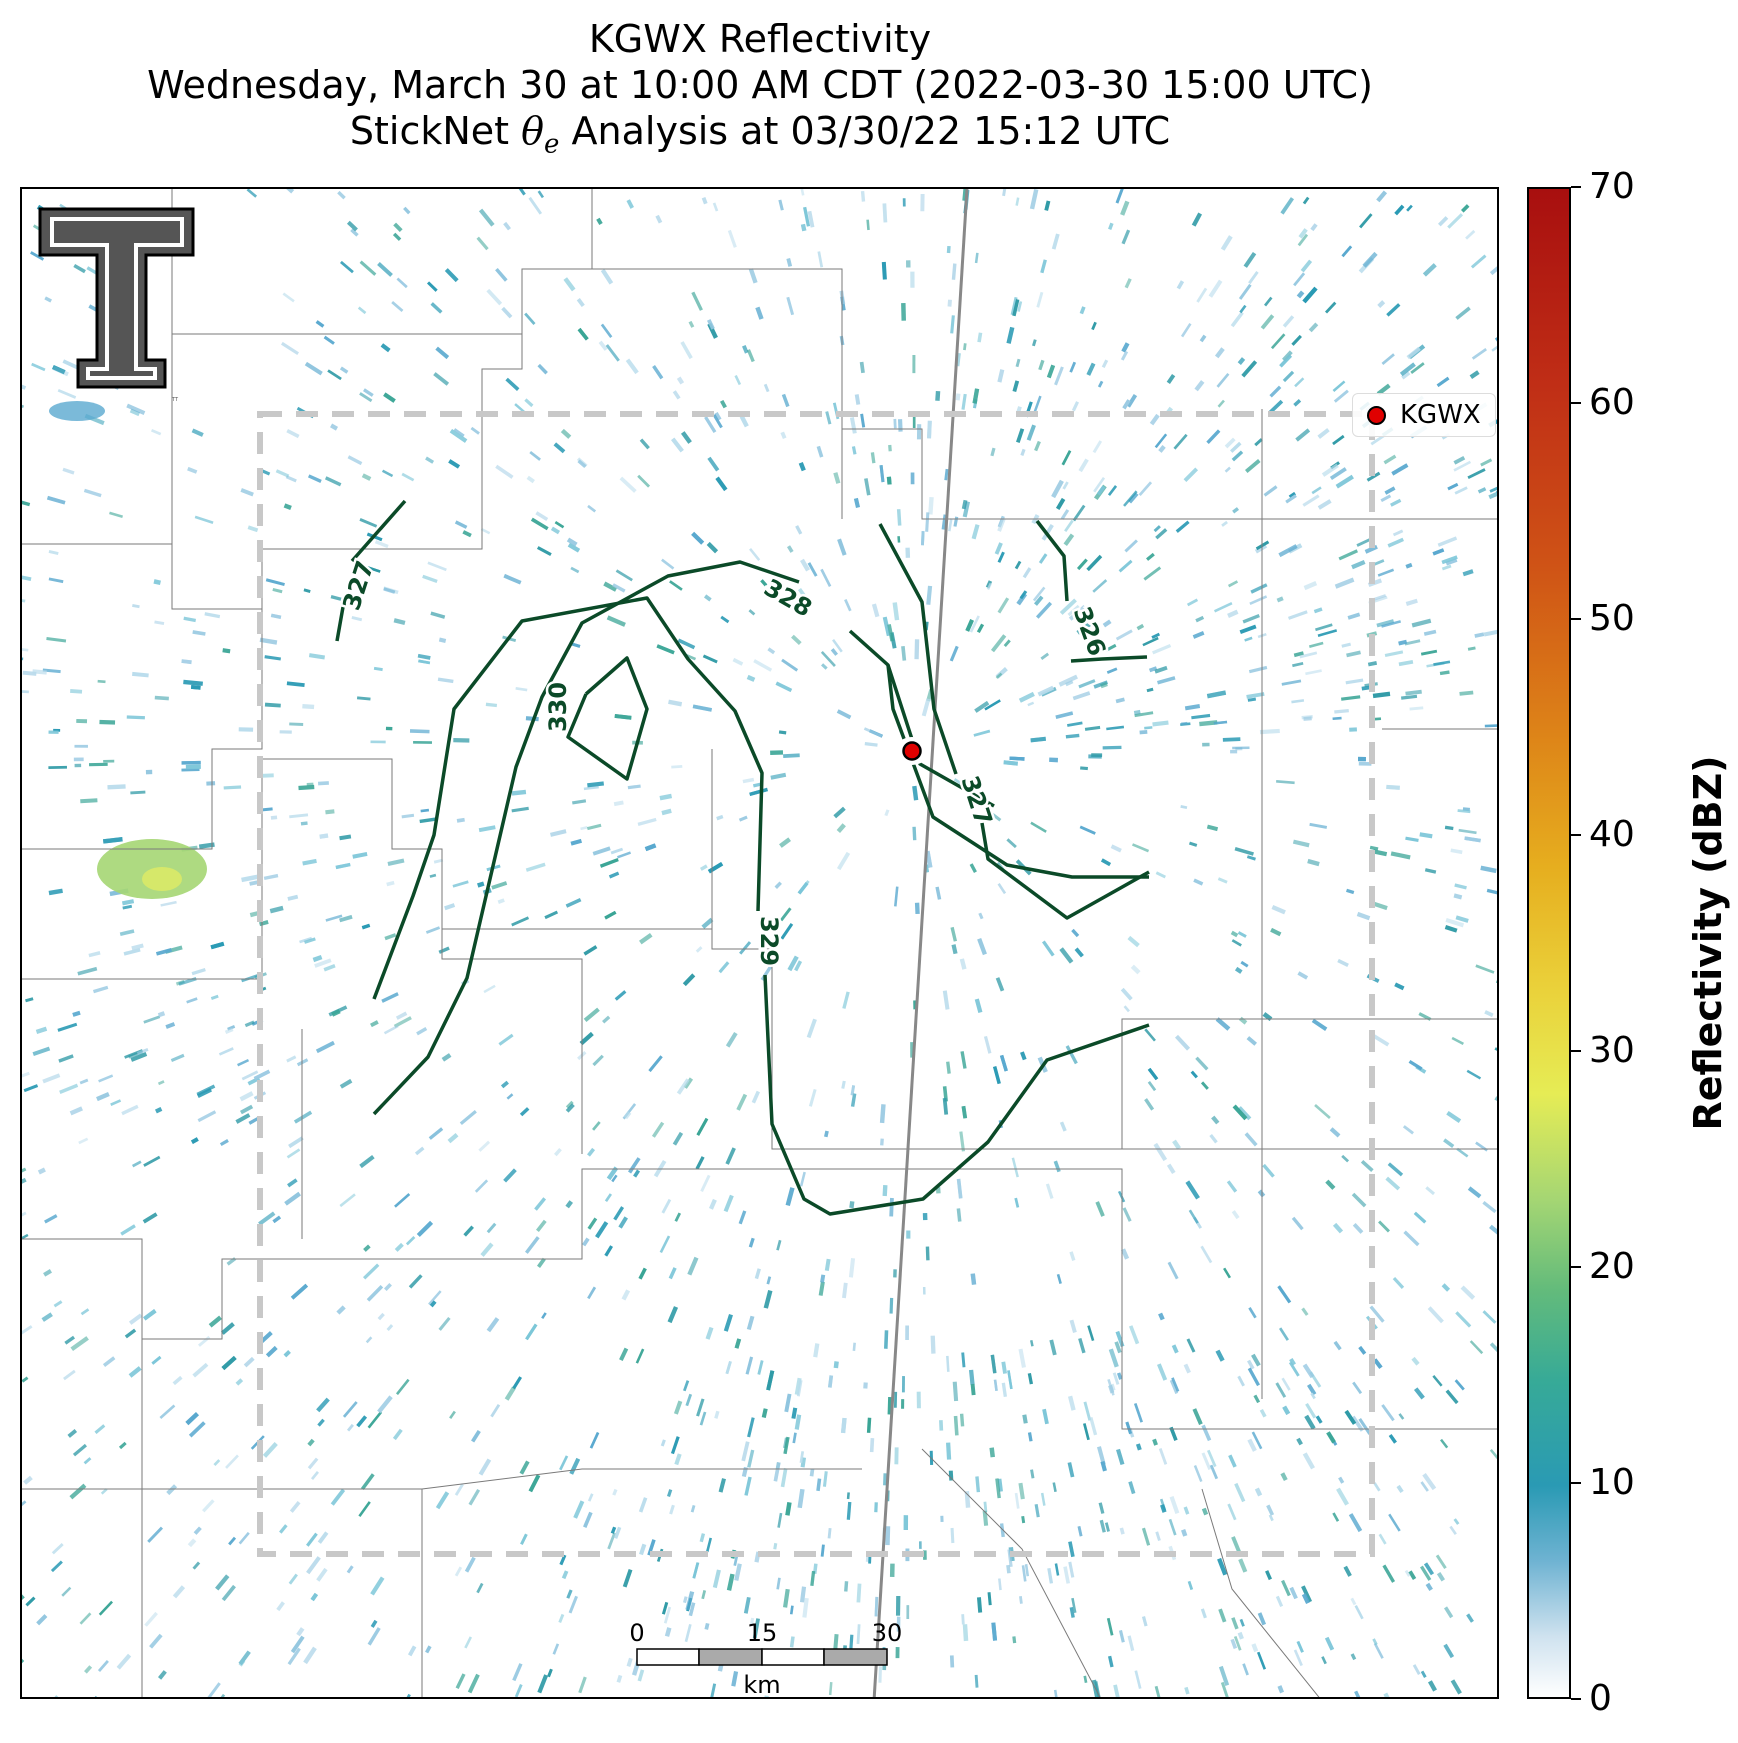 This screenshot has width=1738, height=1743. I want to click on colorbar-tick-label: 0, so click(1600, 1698).